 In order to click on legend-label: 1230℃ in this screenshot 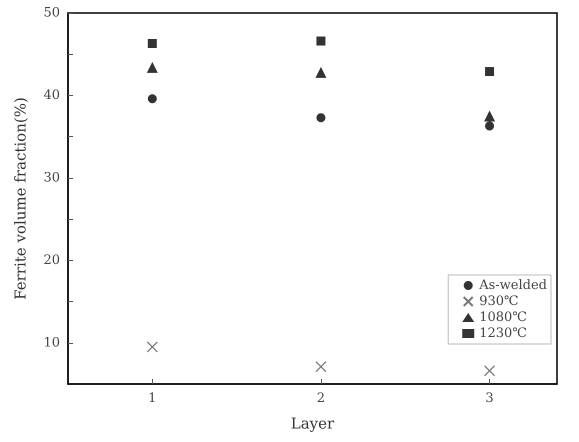, I will do `click(503, 333)`.